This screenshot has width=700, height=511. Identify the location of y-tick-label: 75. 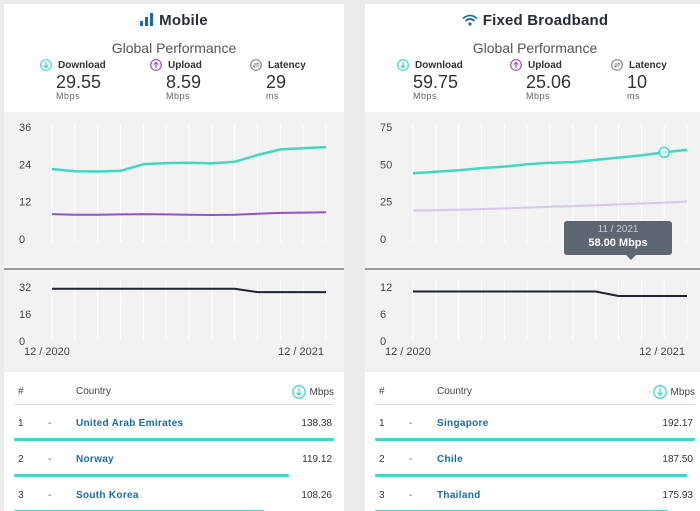
(386, 128).